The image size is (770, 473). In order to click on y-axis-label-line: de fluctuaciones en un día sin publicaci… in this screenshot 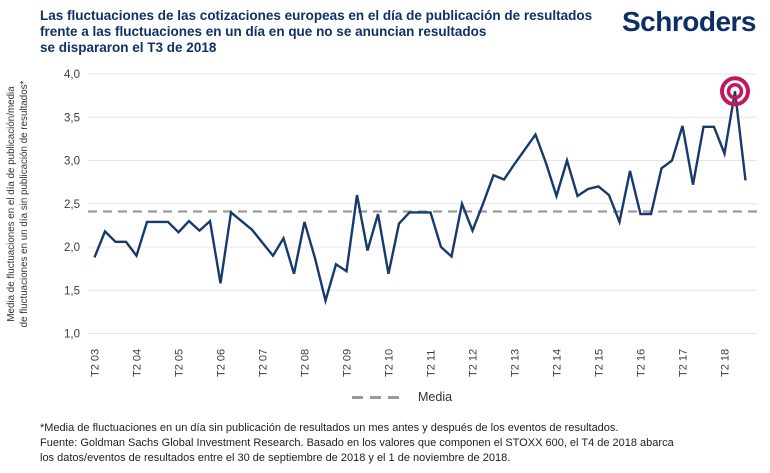, I will do `click(24, 203)`.